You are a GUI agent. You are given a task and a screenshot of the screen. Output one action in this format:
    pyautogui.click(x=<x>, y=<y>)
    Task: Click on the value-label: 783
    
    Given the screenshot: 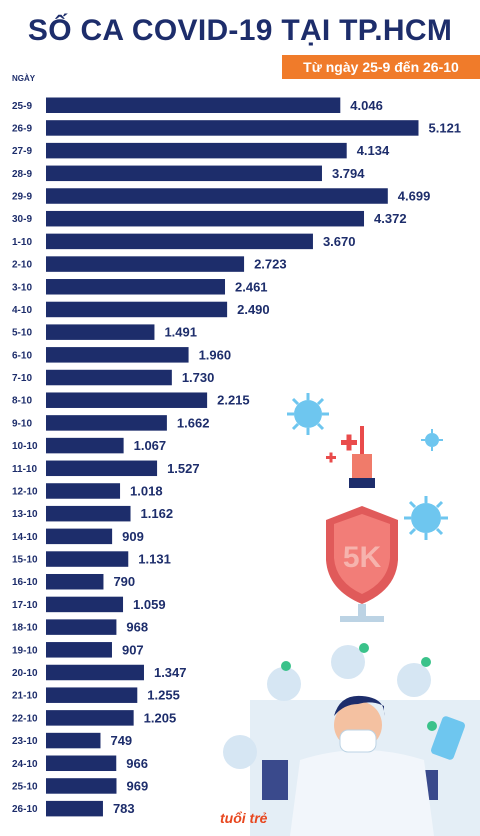 What is the action you would take?
    pyautogui.click(x=124, y=808)
    